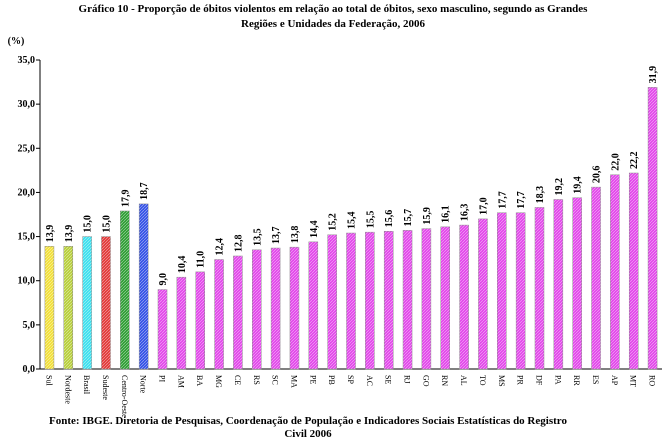 This screenshot has height=444, width=667. Describe the element at coordinates (143, 384) in the screenshot. I see `x-tick-label: Norte` at that location.